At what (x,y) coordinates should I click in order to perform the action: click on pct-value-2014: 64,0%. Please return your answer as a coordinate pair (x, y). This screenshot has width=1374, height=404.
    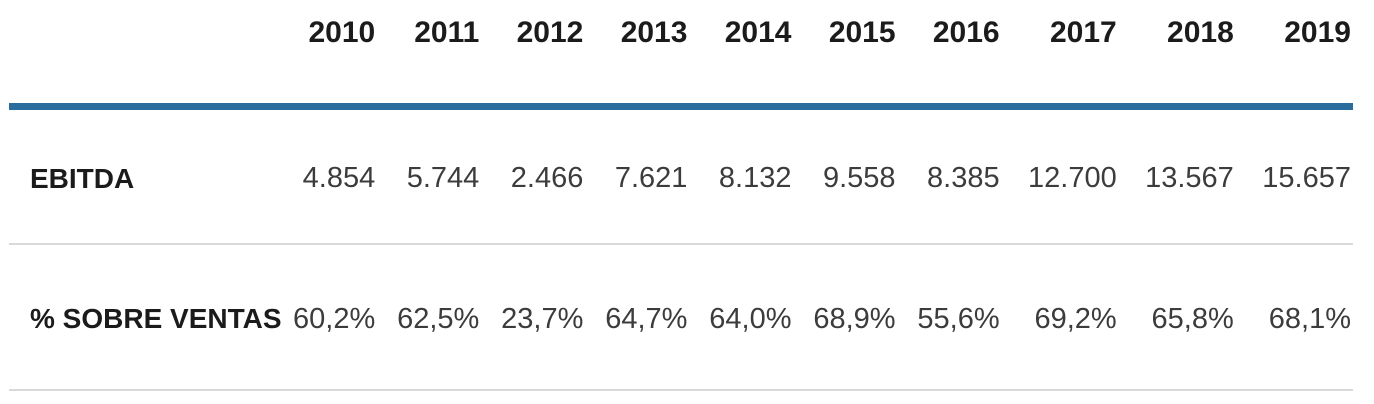
    Looking at the image, I should click on (741, 318).